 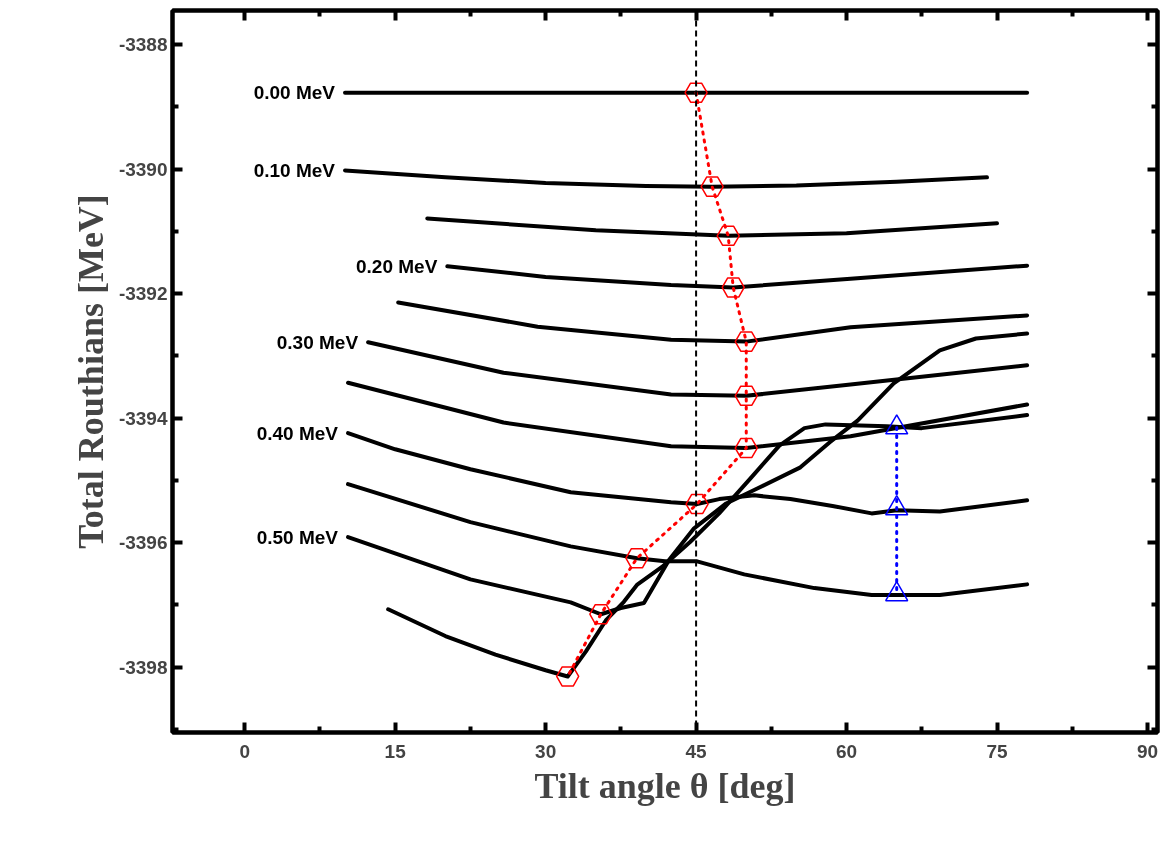 What do you see at coordinates (696, 751) in the screenshot?
I see `x-tick-label: 45` at bounding box center [696, 751].